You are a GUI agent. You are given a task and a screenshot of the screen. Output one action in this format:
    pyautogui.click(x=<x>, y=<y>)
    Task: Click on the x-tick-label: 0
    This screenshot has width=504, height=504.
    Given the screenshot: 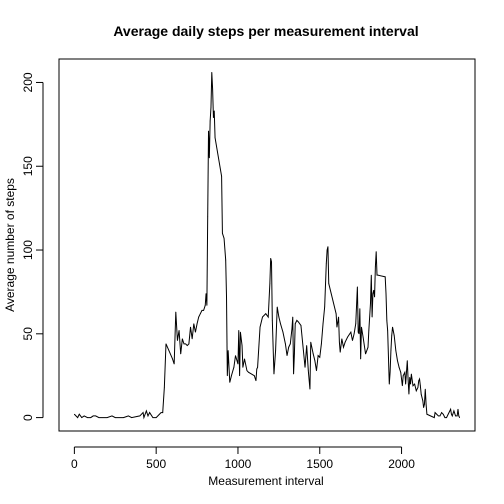 What is the action you would take?
    pyautogui.click(x=74, y=464)
    